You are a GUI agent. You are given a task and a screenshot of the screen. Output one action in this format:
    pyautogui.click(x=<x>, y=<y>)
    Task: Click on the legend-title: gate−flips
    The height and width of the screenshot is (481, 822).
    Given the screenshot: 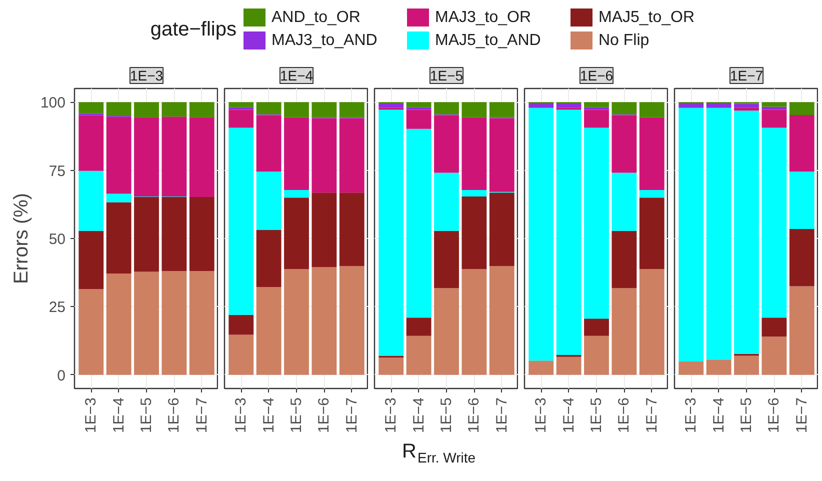 What is the action you would take?
    pyautogui.click(x=193, y=29)
    